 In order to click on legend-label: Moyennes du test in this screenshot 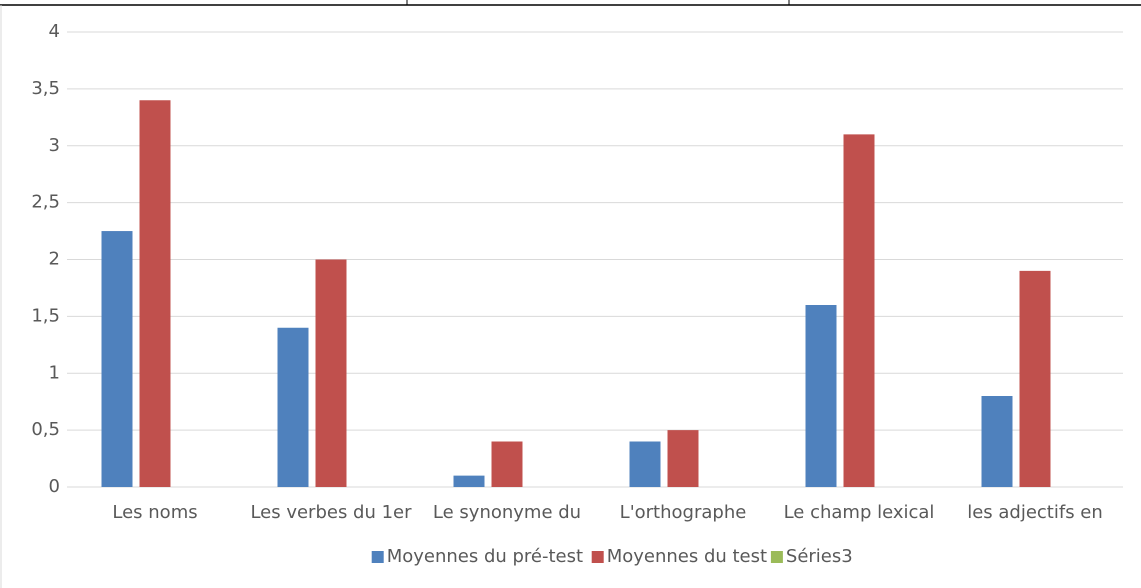, I will do `click(687, 556)`.